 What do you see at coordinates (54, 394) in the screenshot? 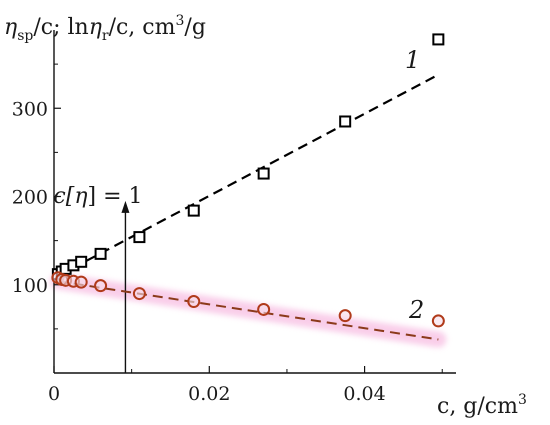
I see `x-tick-label: 0` at bounding box center [54, 394].